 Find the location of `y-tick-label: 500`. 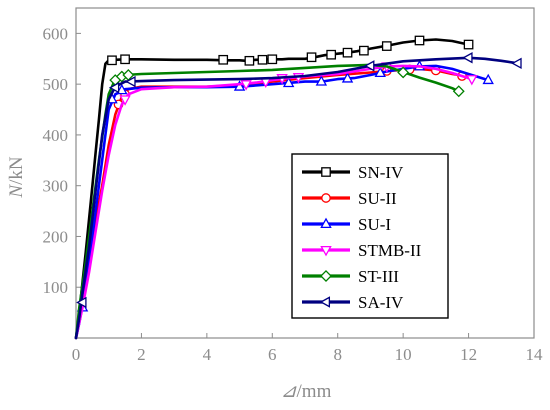

y-tick-label: 500 is located at coordinates (56, 84).